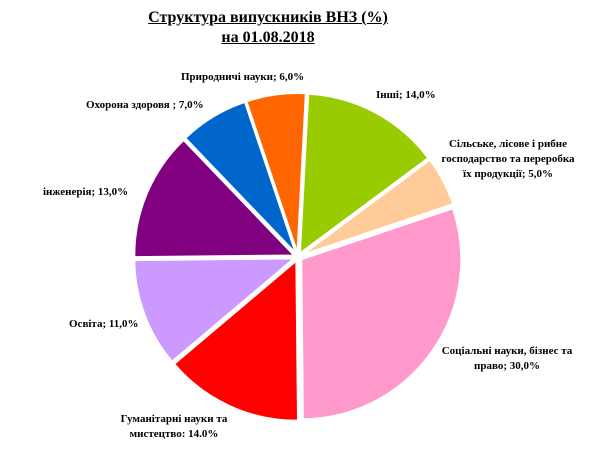 Image resolution: width=610 pixels, height=451 pixels. Describe the element at coordinates (276, 173) in the screenshot. I see `slice-natural-sciences` at that location.